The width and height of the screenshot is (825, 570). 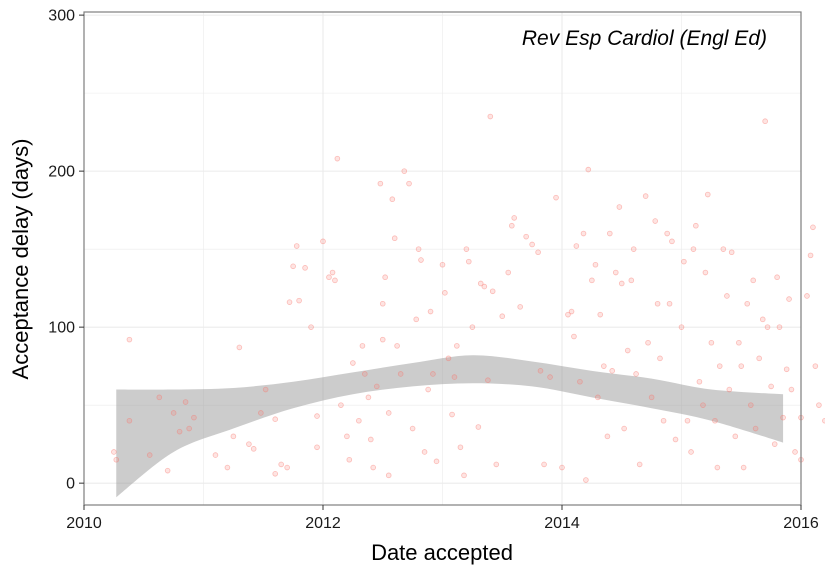 I want to click on x-axis-title: Date accepted, so click(x=442, y=552).